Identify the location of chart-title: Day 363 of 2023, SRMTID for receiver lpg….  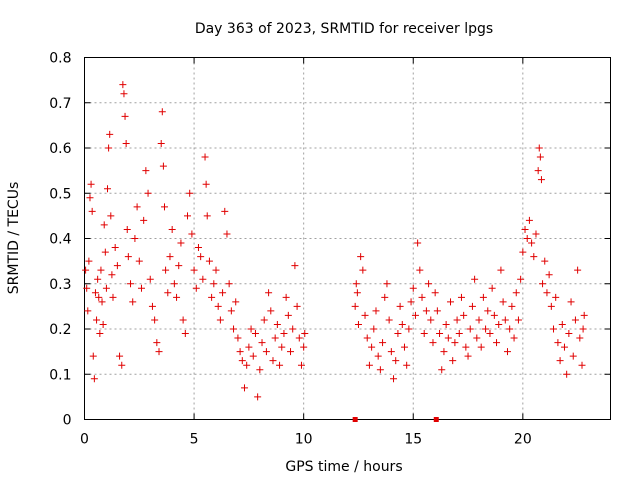
(344, 29).